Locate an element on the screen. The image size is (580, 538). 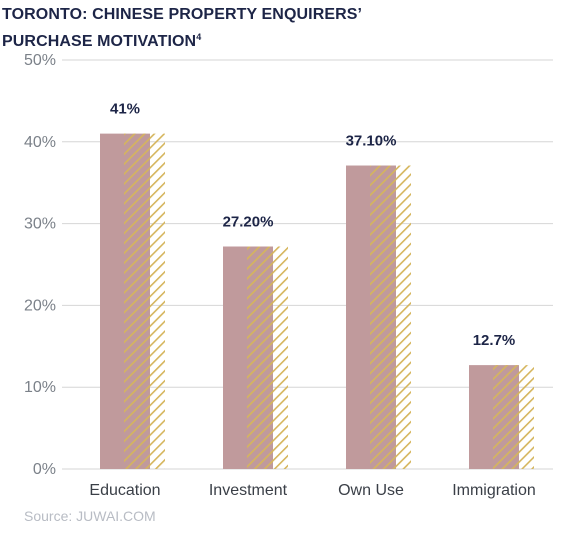
category-label: Education is located at coordinates (124, 490).